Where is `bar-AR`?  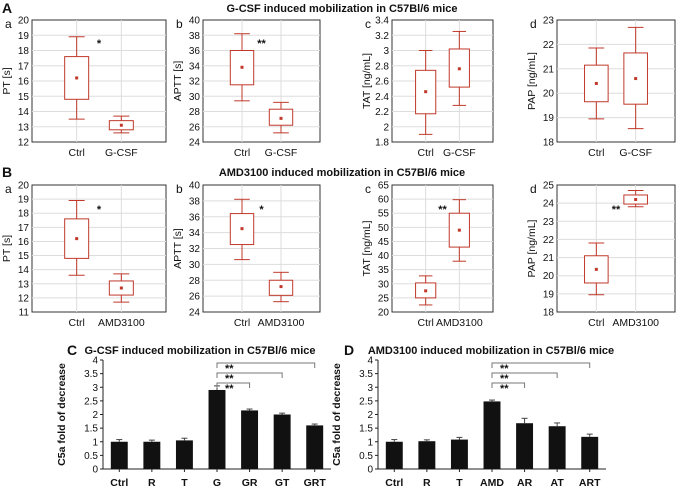 bar-AR is located at coordinates (525, 446).